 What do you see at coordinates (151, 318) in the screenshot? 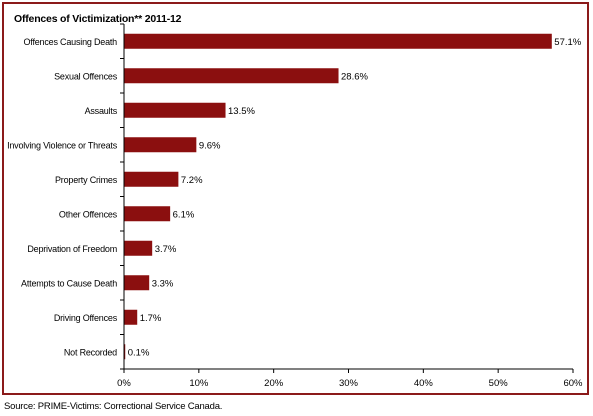
I see `value-label: 1.7%` at bounding box center [151, 318].